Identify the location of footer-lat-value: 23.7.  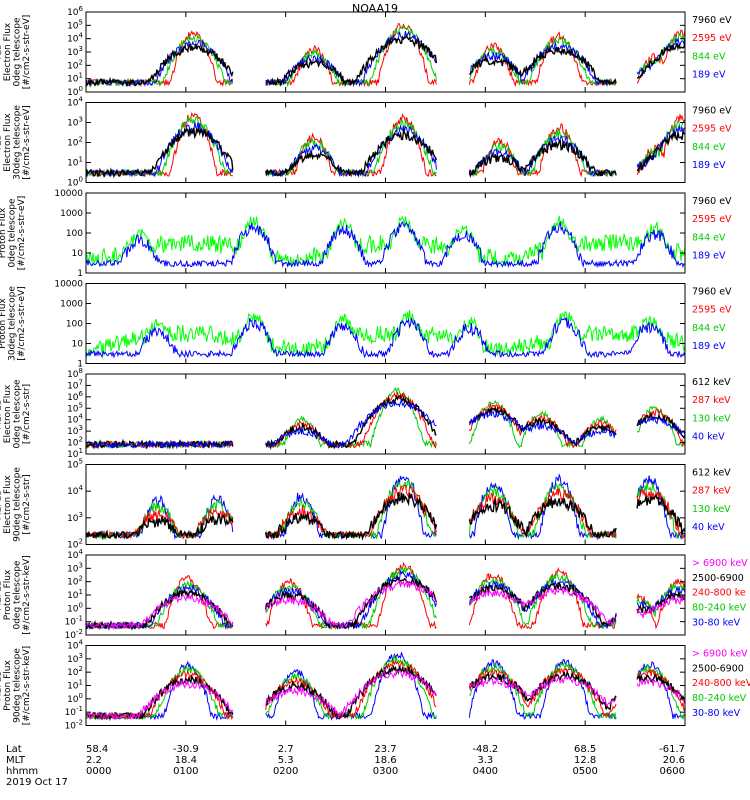
(385, 749).